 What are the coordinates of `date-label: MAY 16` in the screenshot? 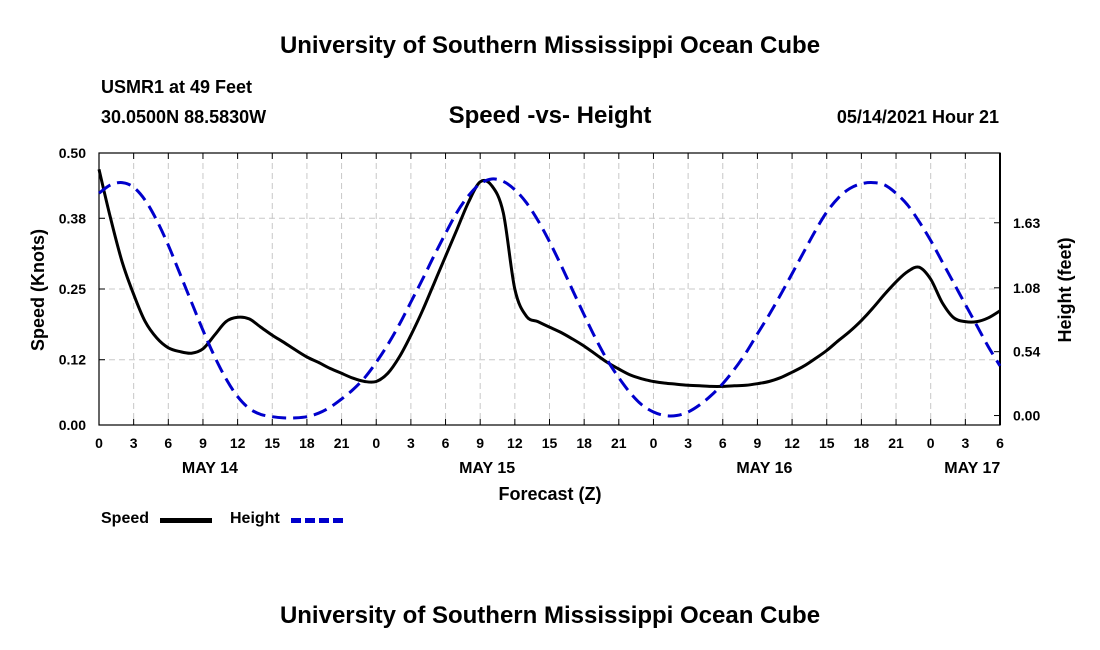 It's located at (764, 468).